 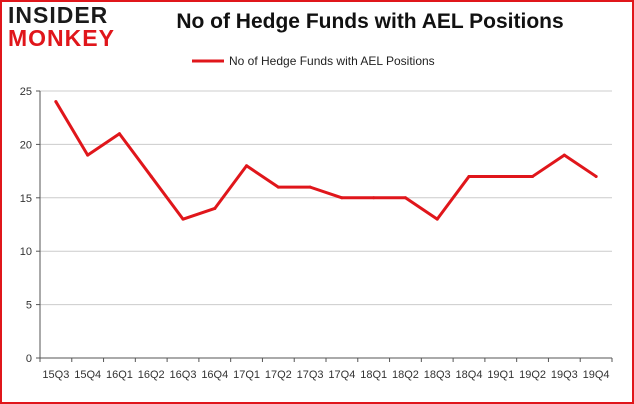 What do you see at coordinates (246, 375) in the screenshot?
I see `x-tick-label: 17Q1` at bounding box center [246, 375].